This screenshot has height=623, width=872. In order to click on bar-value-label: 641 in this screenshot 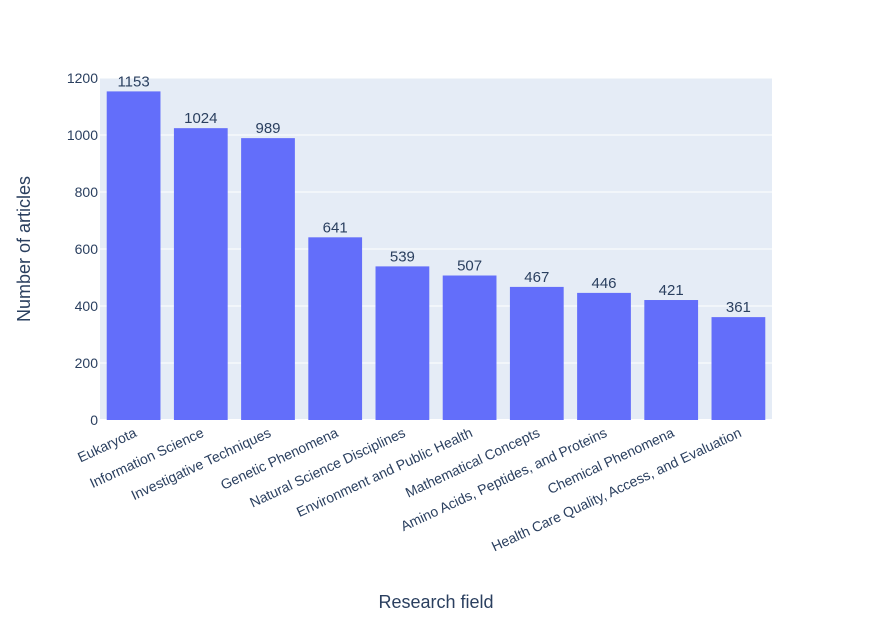, I will do `click(335, 227)`.